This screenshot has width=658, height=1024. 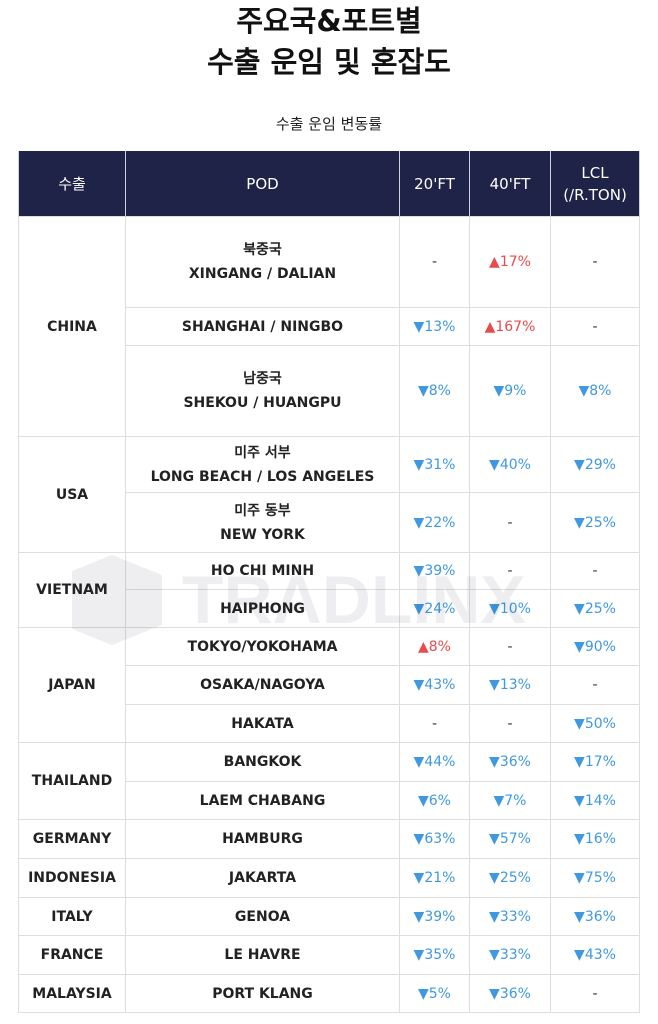 What do you see at coordinates (262, 464) in the screenshot?
I see `pod-cell: 미주 서부 LONG BEACH / LOS ANGELES` at bounding box center [262, 464].